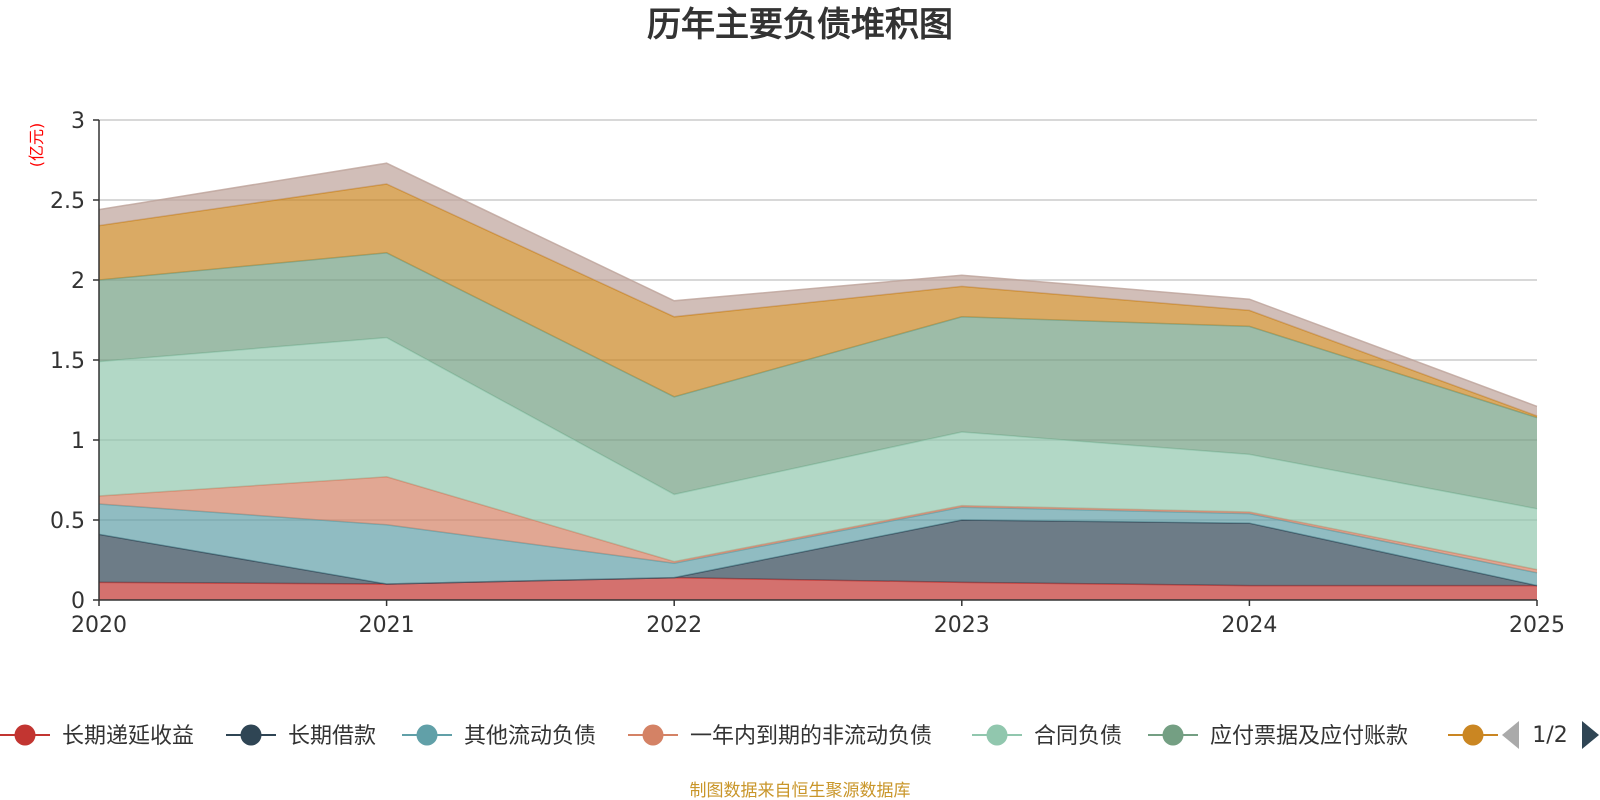  Describe the element at coordinates (67, 201) in the screenshot. I see `y-tick-label: 2.5` at that location.